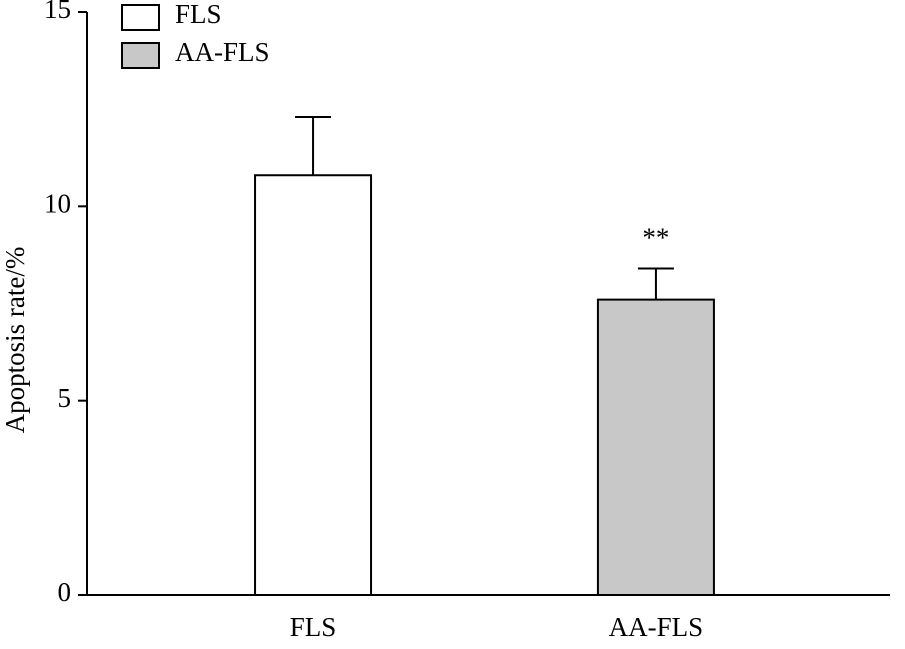 The width and height of the screenshot is (905, 649). What do you see at coordinates (57, 12) in the screenshot?
I see `y-tick-label: 15` at bounding box center [57, 12].